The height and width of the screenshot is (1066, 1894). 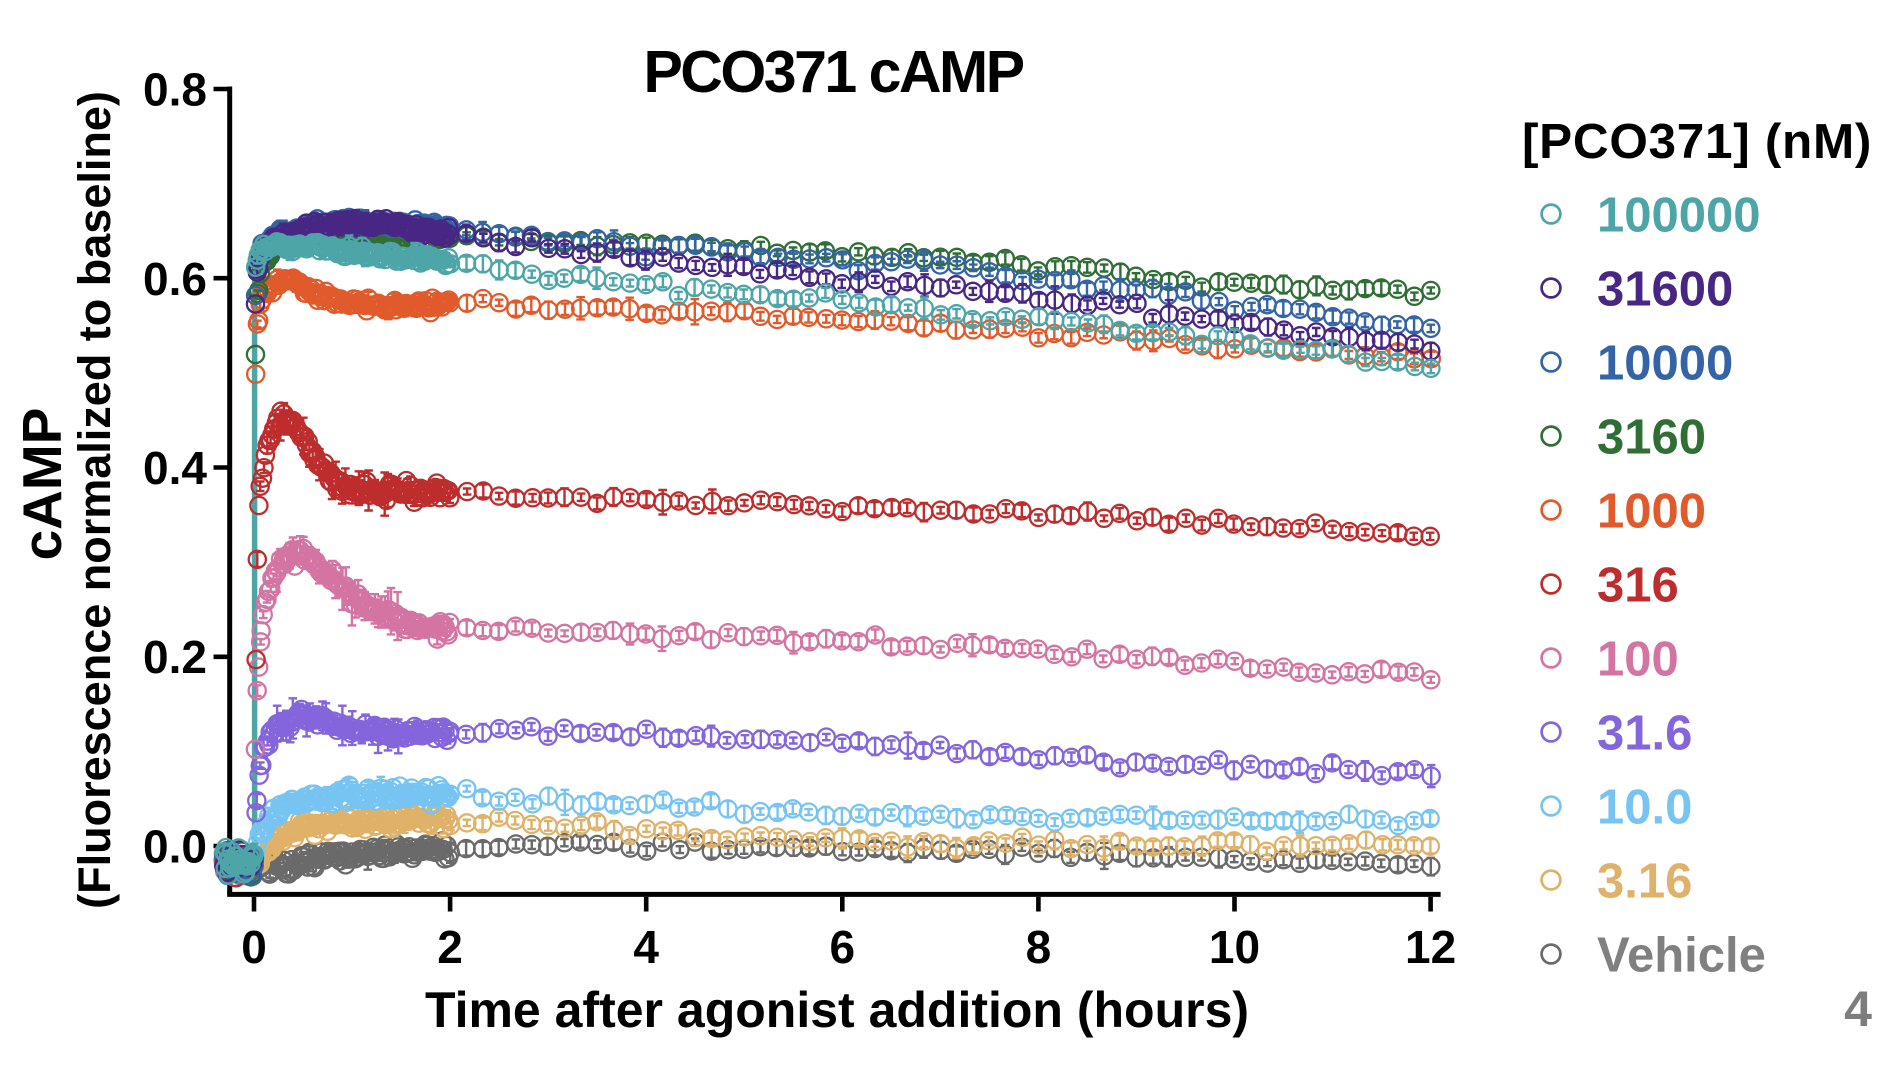 I want to click on svg-text:Time after agonist addition (h: Time after agonist addition (hours), so click(x=837, y=1010).